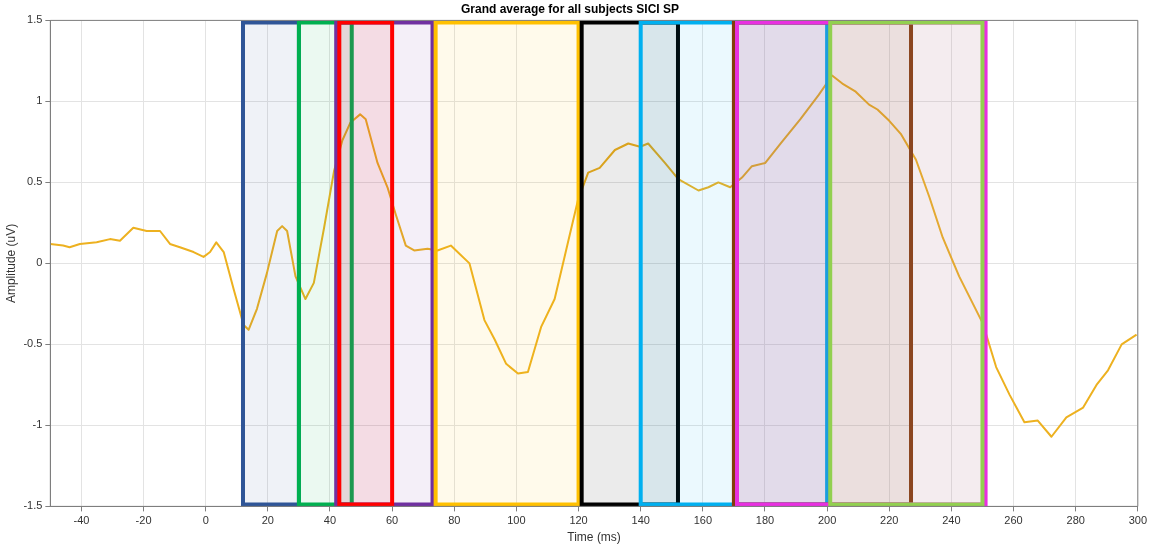 The width and height of the screenshot is (1150, 545). What do you see at coordinates (143, 520) in the screenshot?
I see `x-tick-label: -20` at bounding box center [143, 520].